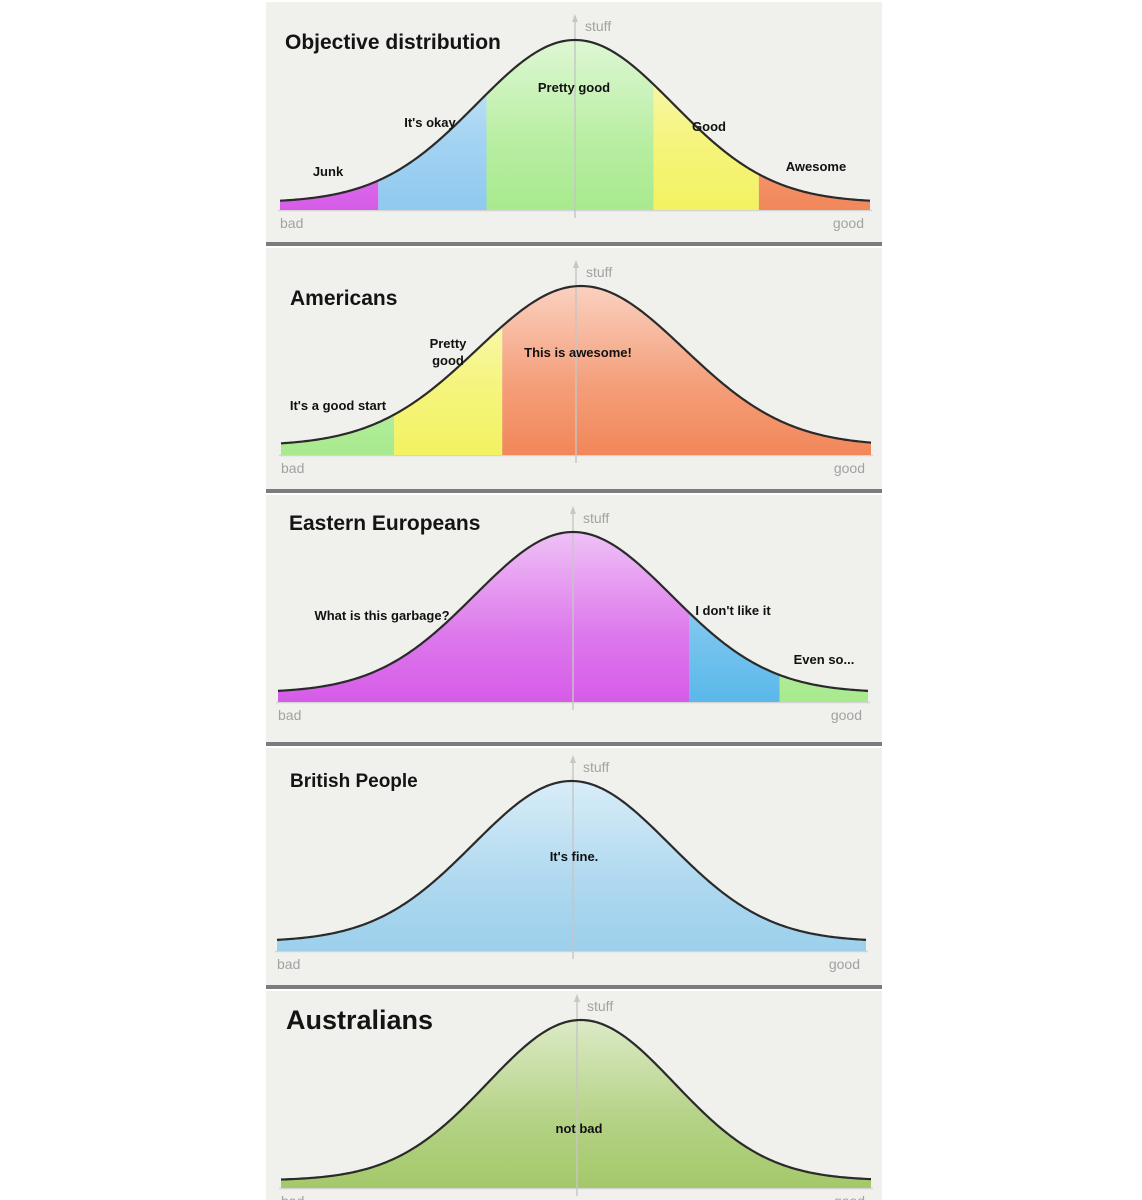 Image resolution: width=1142 pixels, height=1200 pixels. What do you see at coordinates (393, 42) in the screenshot?
I see `chart-title: Objective distribution` at bounding box center [393, 42].